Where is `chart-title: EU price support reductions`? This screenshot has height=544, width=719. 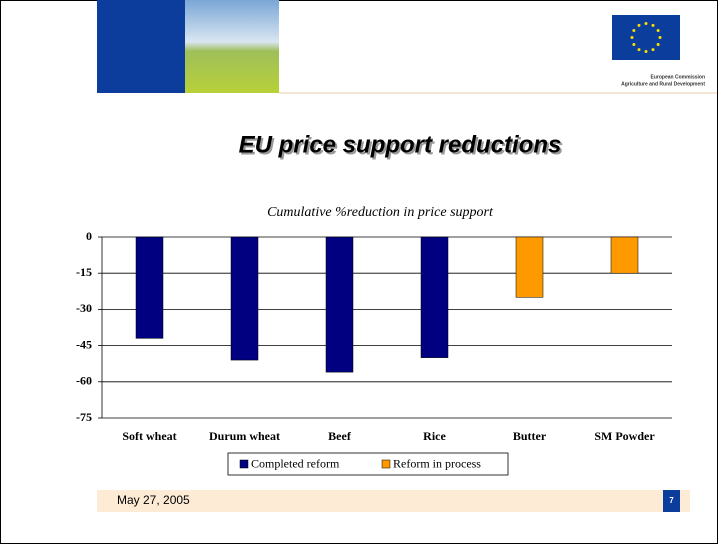 chart-title: EU price support reductions is located at coordinates (400, 144).